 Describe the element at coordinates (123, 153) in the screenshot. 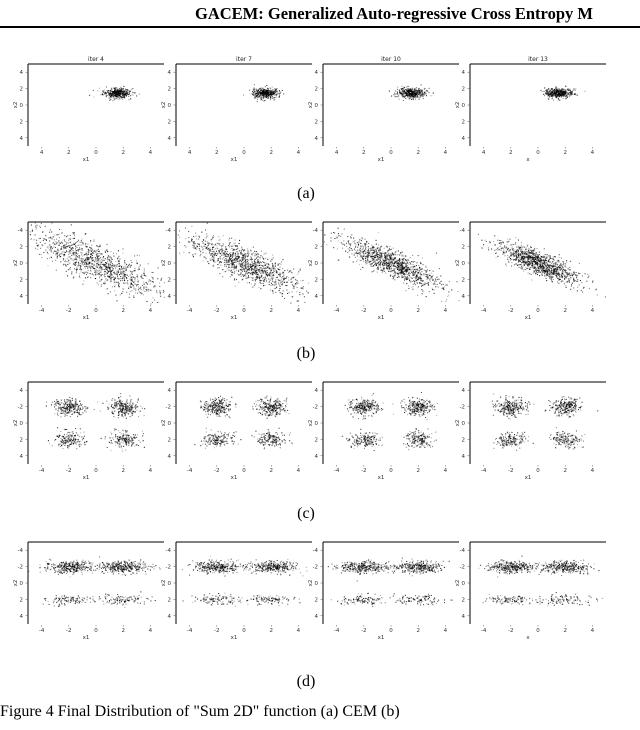

I see `x-tick-label: 2` at that location.